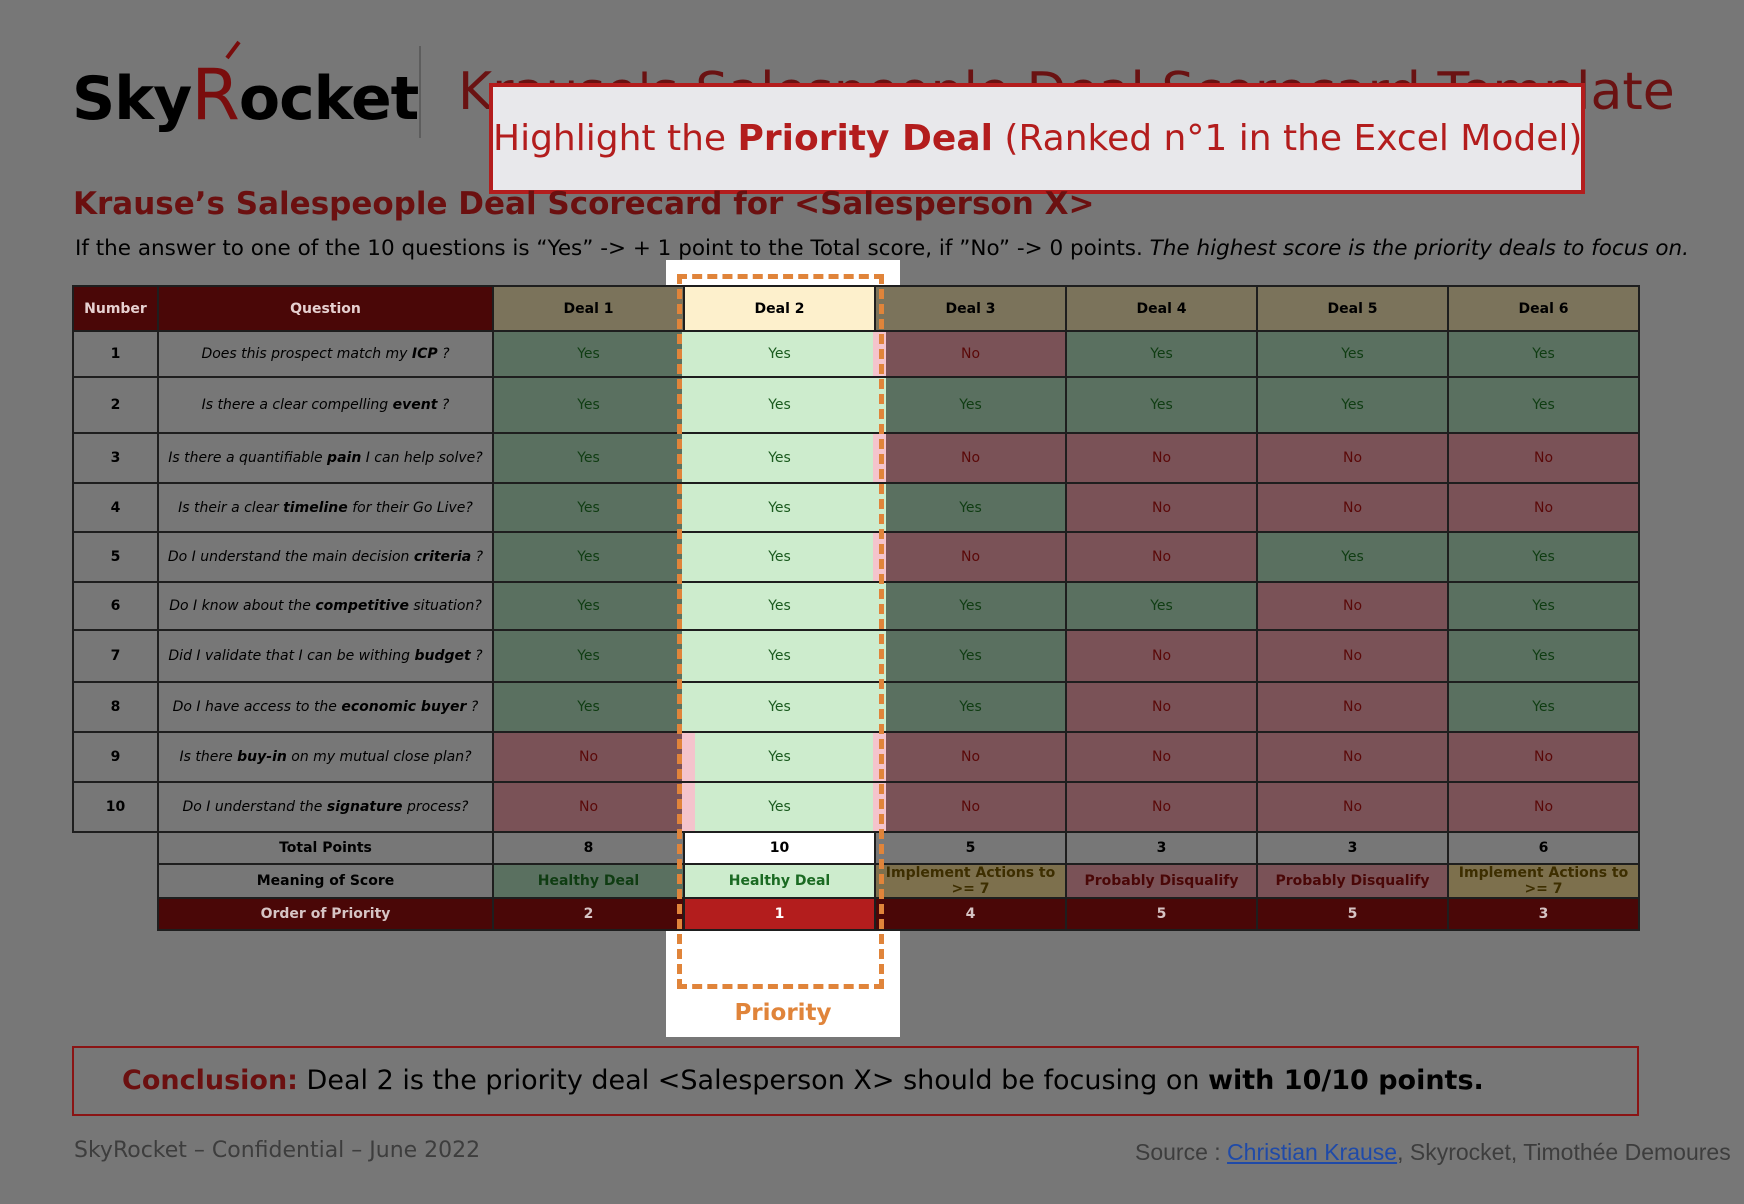  Describe the element at coordinates (362, 606) in the screenshot. I see `question-bold: competitive` at that location.